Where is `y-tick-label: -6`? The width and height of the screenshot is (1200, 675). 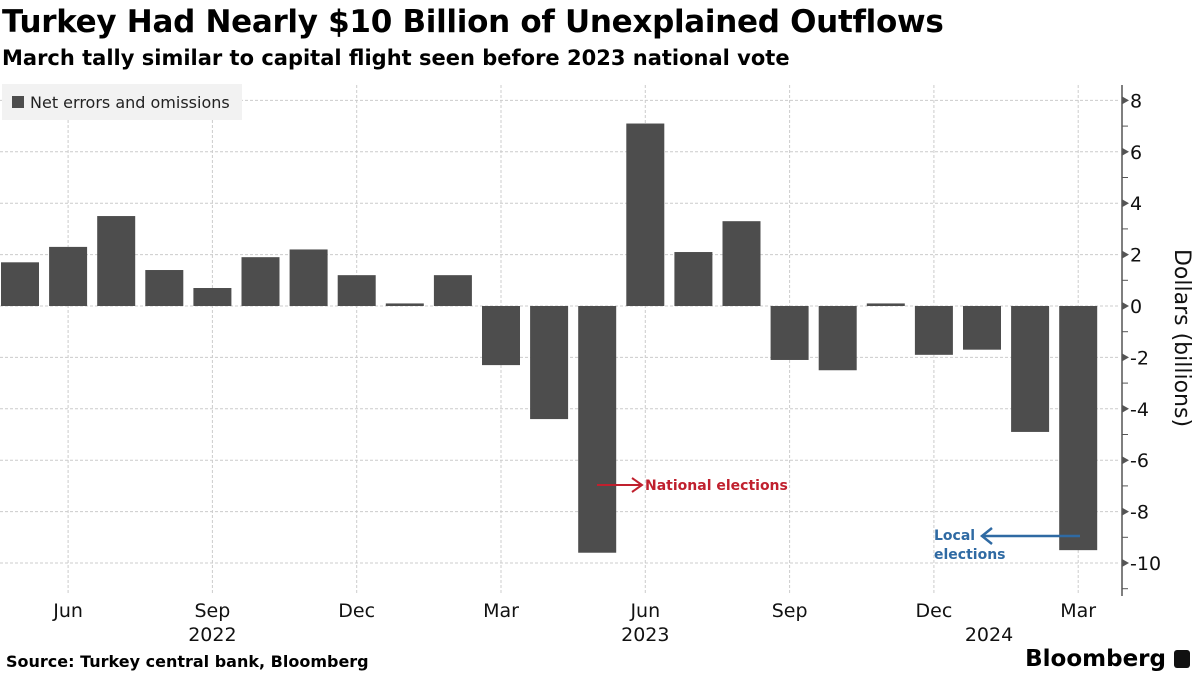
y-tick-label: -6 is located at coordinates (1139, 461).